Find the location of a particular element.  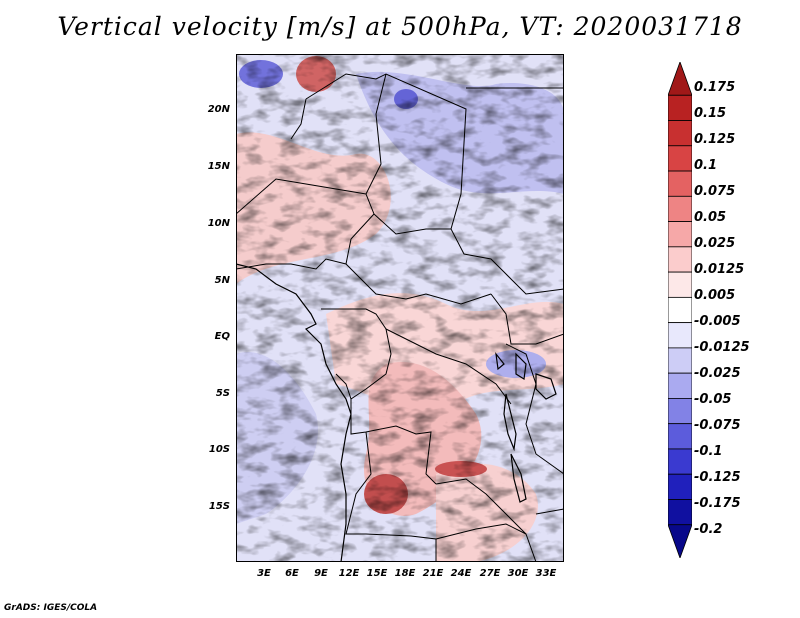

lon-label-33e: 33E is located at coordinates (546, 573).